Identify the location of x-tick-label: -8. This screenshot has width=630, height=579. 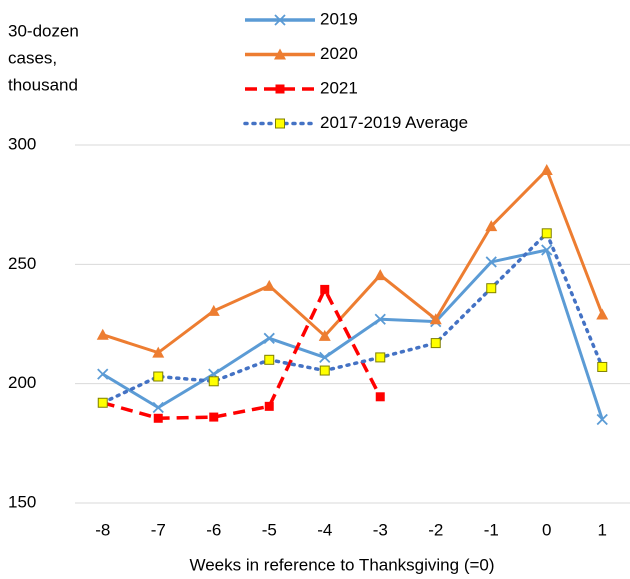
(102, 529).